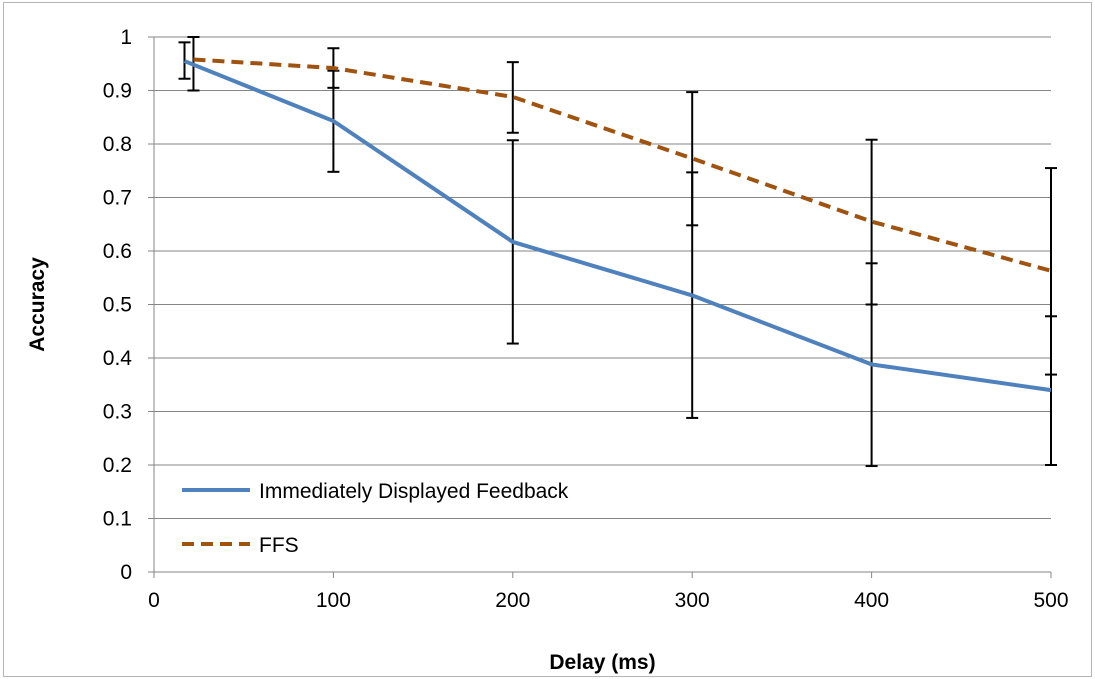  I want to click on legend-label-immediately-displayed-feedback: Immediately Displayed Feedback, so click(414, 491).